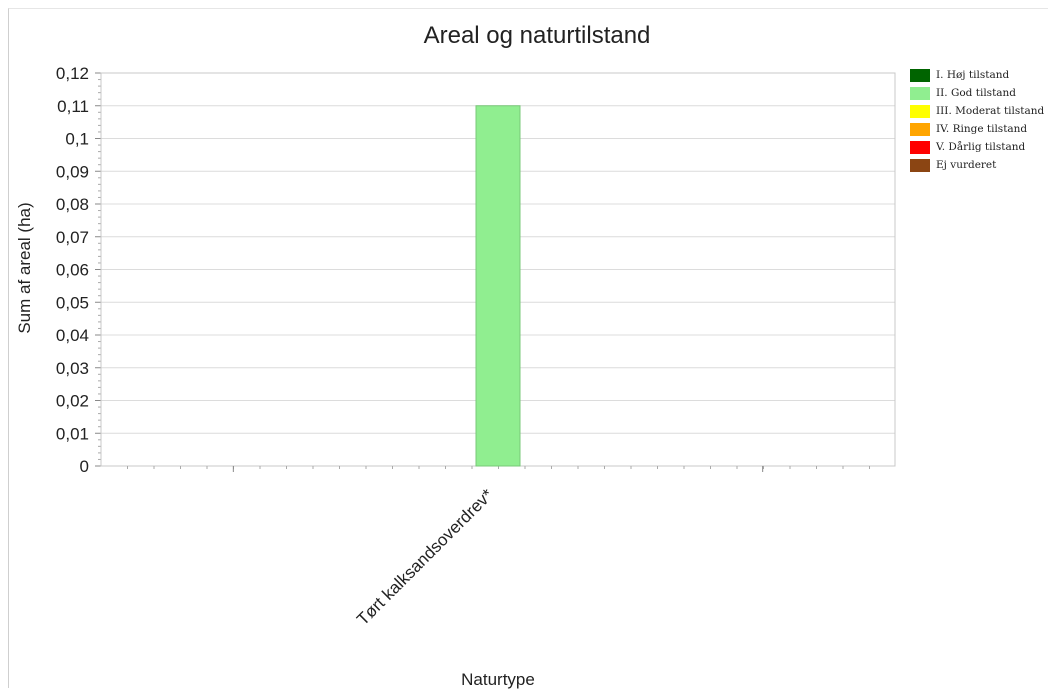  What do you see at coordinates (973, 75) in the screenshot?
I see `legend-label: I. Høj tilstand` at bounding box center [973, 75].